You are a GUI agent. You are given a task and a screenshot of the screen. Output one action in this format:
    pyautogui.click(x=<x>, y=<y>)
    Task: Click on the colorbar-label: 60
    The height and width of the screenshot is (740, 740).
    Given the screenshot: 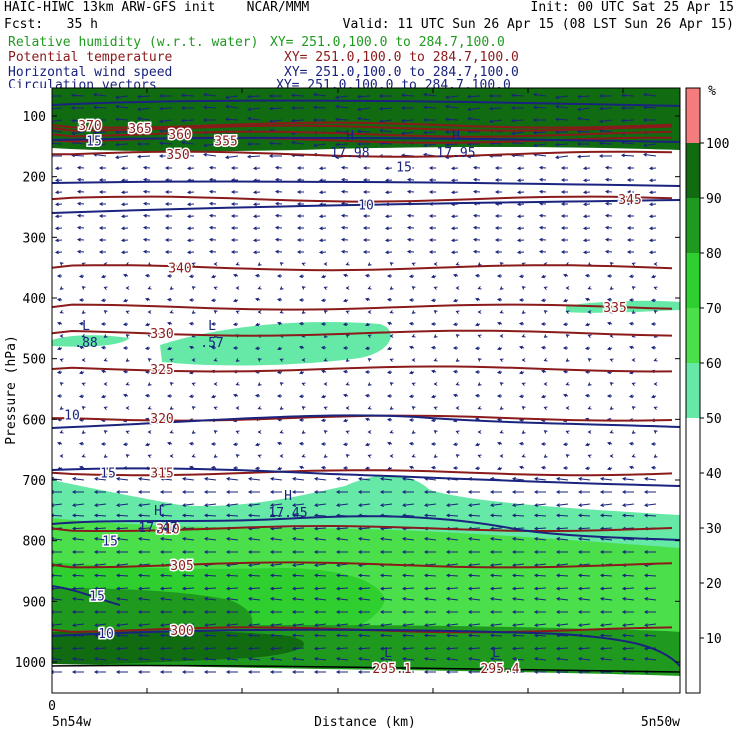 What is the action you would take?
    pyautogui.click(x=714, y=364)
    